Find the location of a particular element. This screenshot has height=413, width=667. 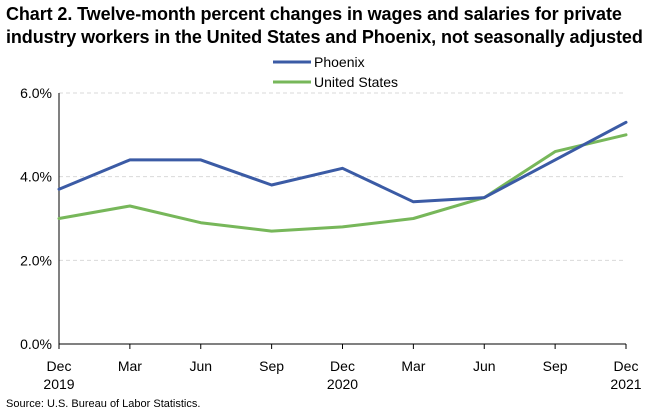

x-tick-year-label: 2020 is located at coordinates (342, 384).